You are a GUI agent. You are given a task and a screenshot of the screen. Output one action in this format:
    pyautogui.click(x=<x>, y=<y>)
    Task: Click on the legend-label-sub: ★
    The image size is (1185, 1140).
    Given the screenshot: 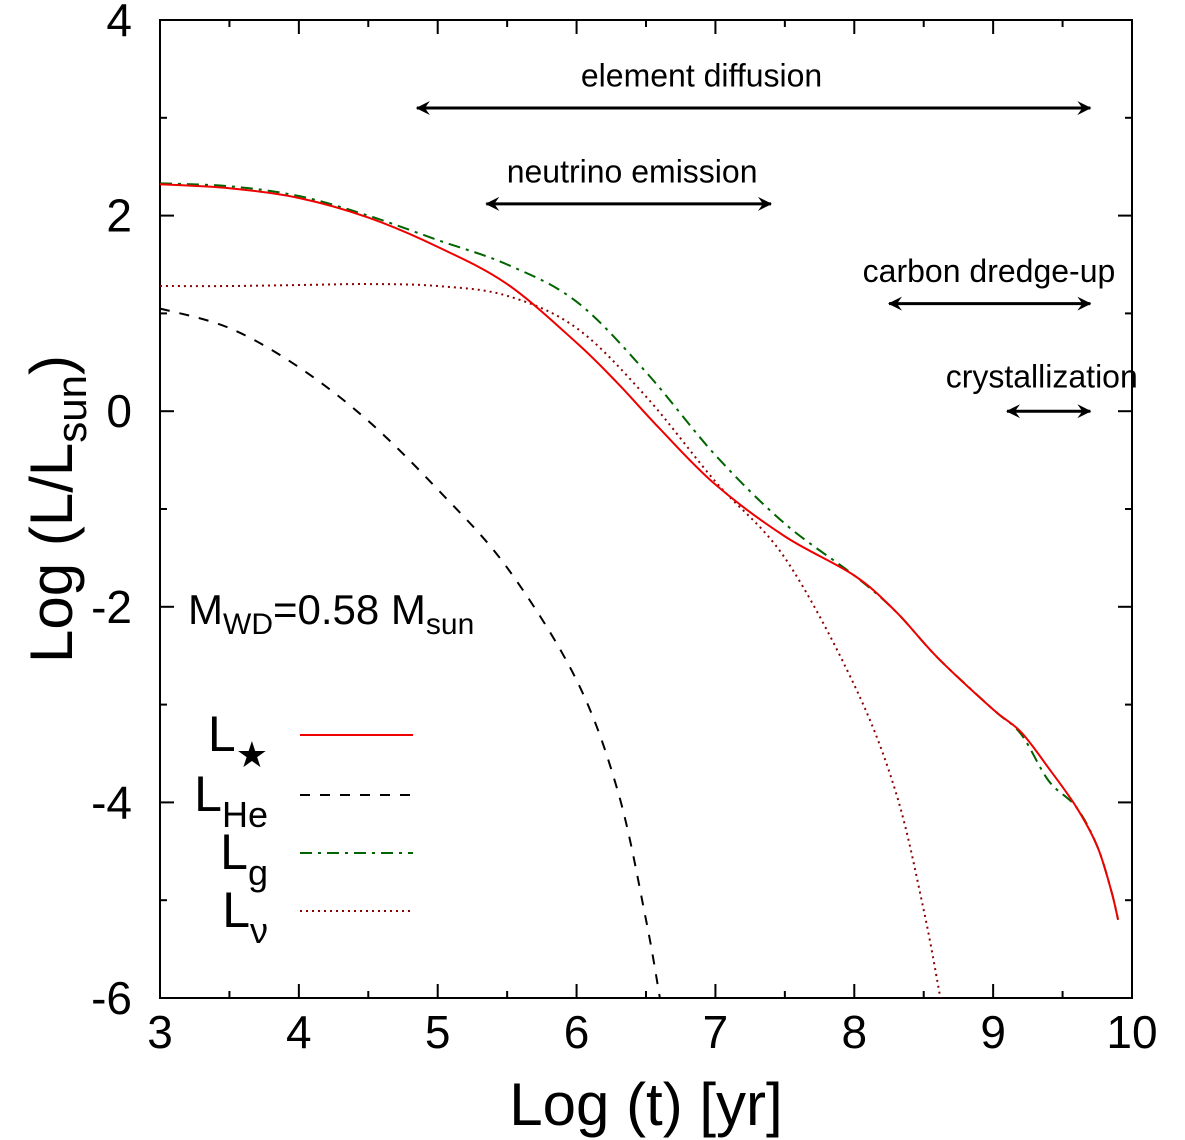 What is the action you would take?
    pyautogui.click(x=252, y=754)
    